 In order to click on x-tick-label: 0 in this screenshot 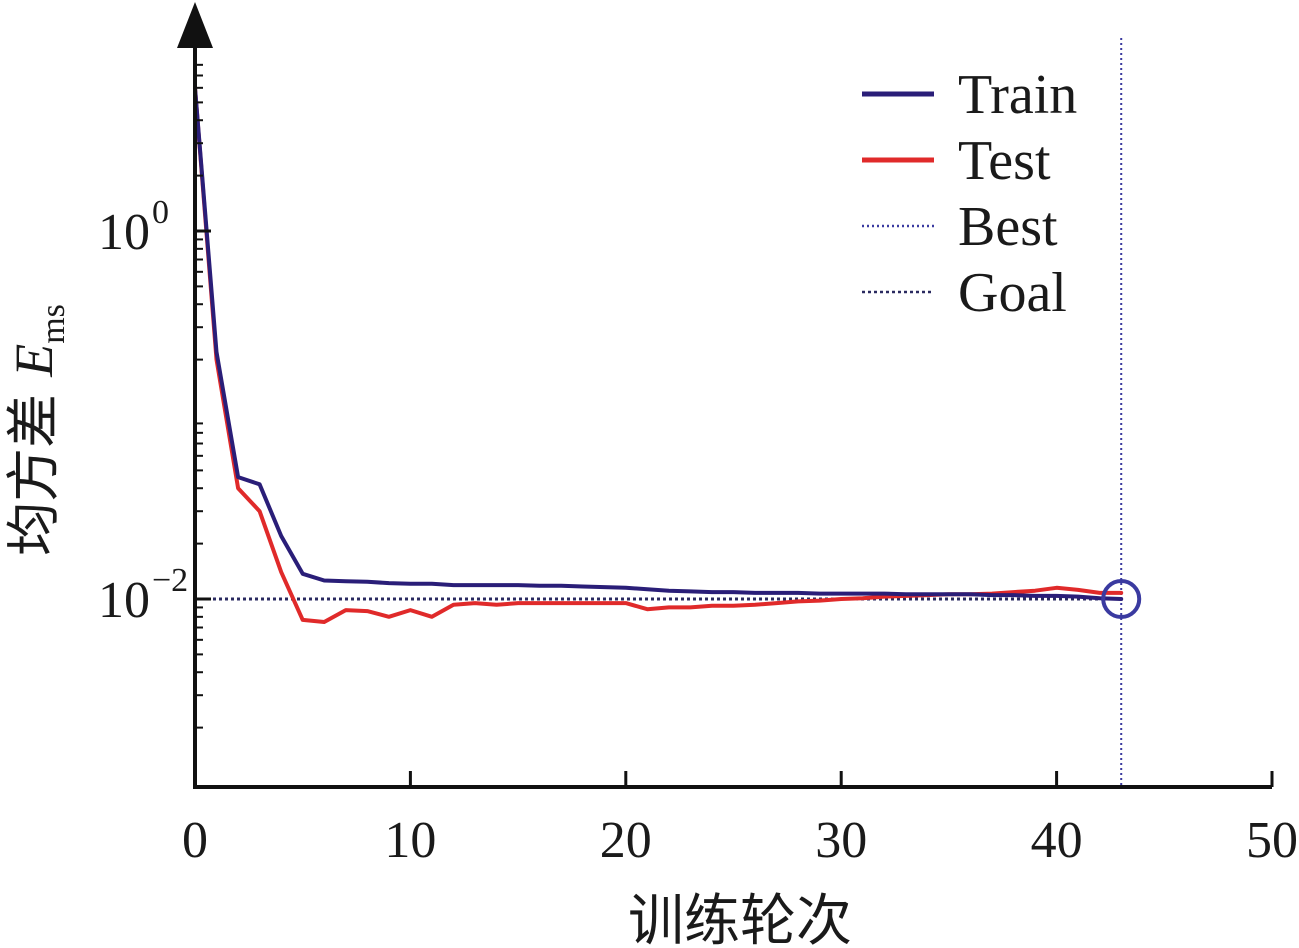, I will do `click(195, 840)`.